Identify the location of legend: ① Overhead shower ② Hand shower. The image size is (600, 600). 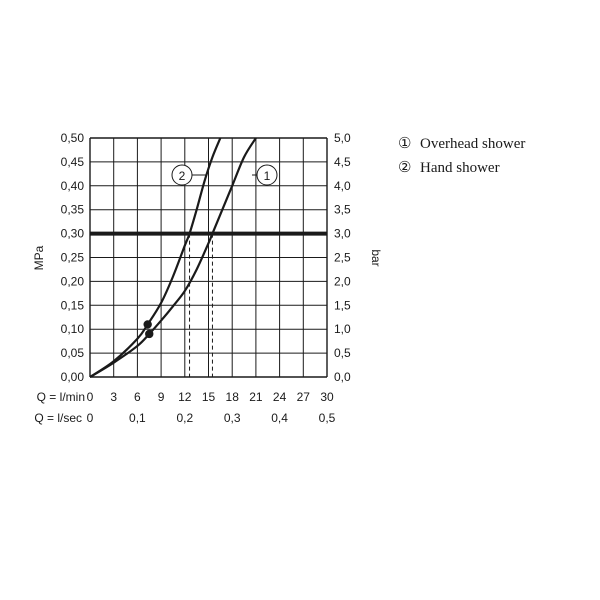
(461, 158).